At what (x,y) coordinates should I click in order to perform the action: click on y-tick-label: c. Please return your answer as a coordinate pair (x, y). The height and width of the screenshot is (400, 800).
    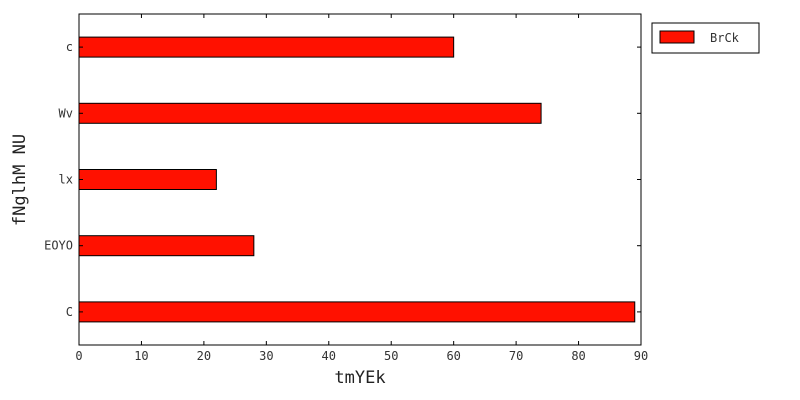
    Looking at the image, I should click on (69, 47).